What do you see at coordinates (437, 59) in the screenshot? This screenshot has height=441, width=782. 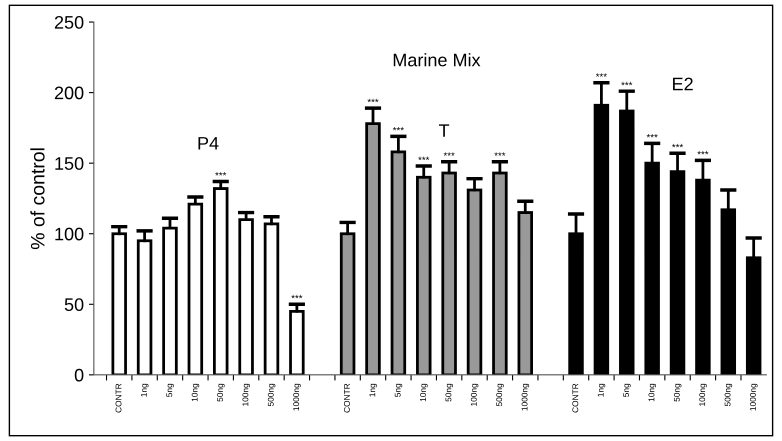 I see `annotation: Marine Mix` at bounding box center [437, 59].